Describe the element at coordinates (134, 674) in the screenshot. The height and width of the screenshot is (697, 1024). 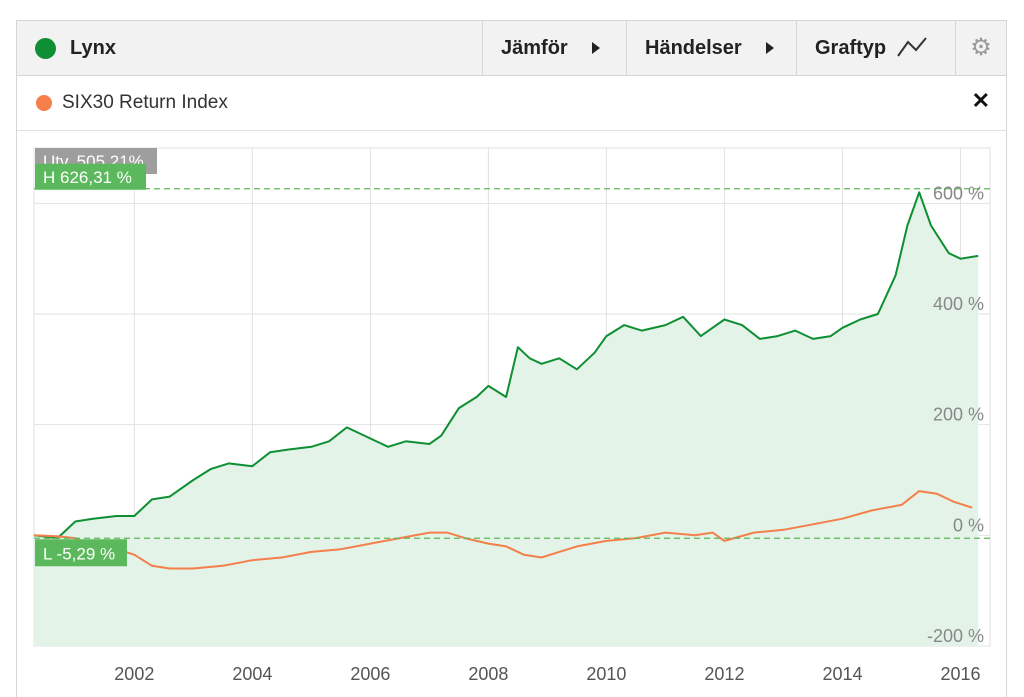
I see `x-tick-label: 2002` at that location.